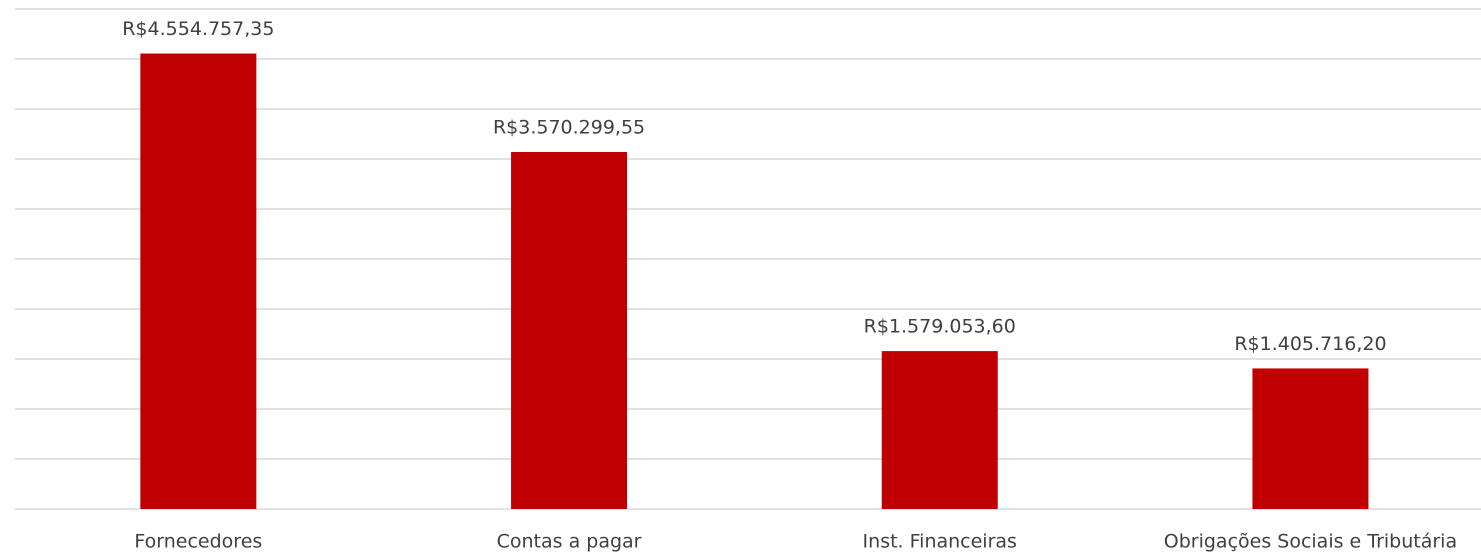 The image size is (1481, 553). What do you see at coordinates (569, 542) in the screenshot?
I see `x-tick-label: Contas a pagar` at bounding box center [569, 542].